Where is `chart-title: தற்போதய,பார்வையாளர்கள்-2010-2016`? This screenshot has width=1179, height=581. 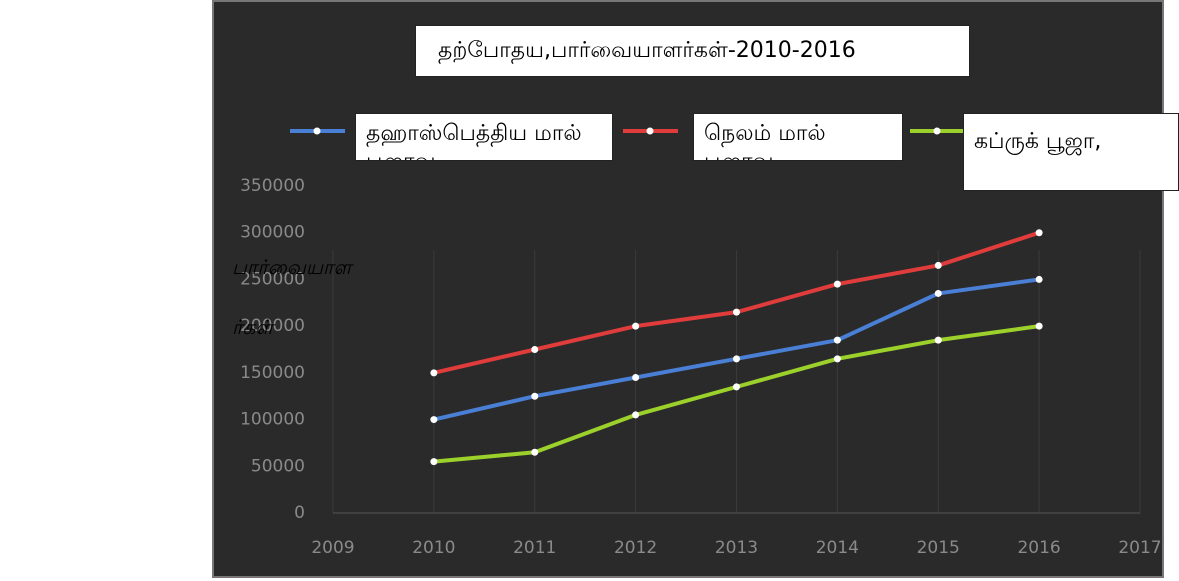
chart-title: தற்போதய,பார்வையாளர்கள்-2010-2016 is located at coordinates (692, 51).